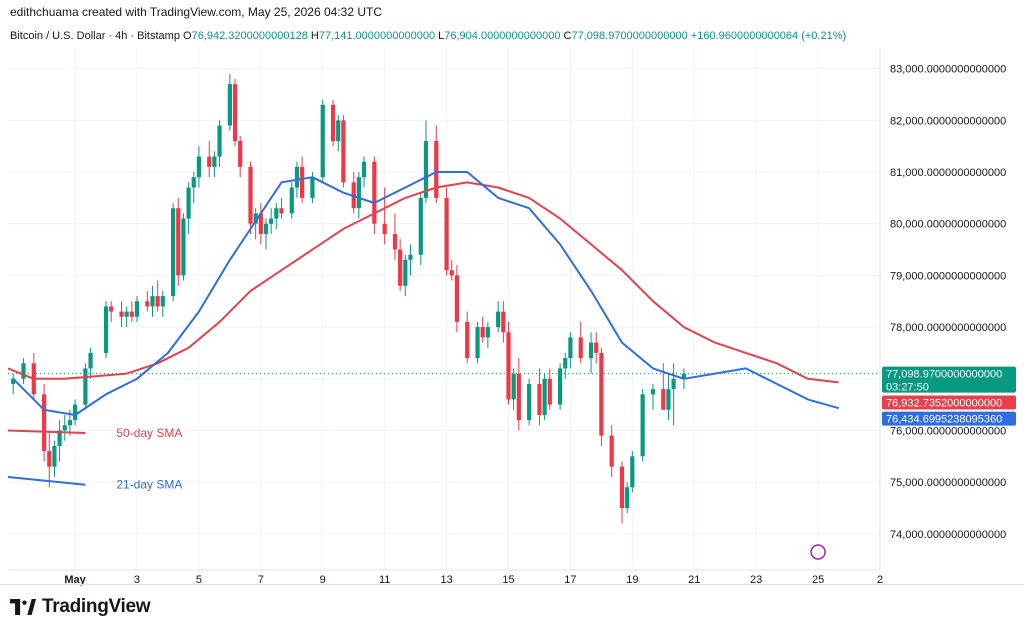 The image size is (1024, 634). I want to click on last-price-tag-bg, so click(949, 379).